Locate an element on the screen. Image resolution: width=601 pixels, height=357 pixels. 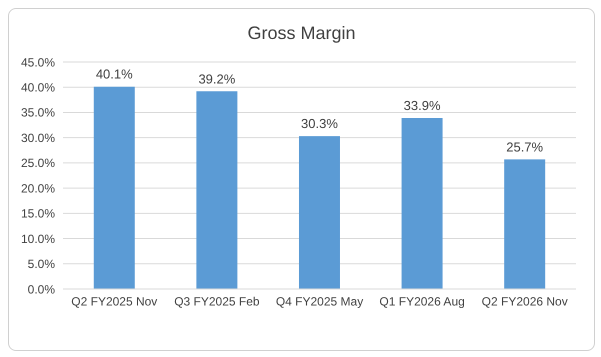
data-label: 39.2% is located at coordinates (217, 78).